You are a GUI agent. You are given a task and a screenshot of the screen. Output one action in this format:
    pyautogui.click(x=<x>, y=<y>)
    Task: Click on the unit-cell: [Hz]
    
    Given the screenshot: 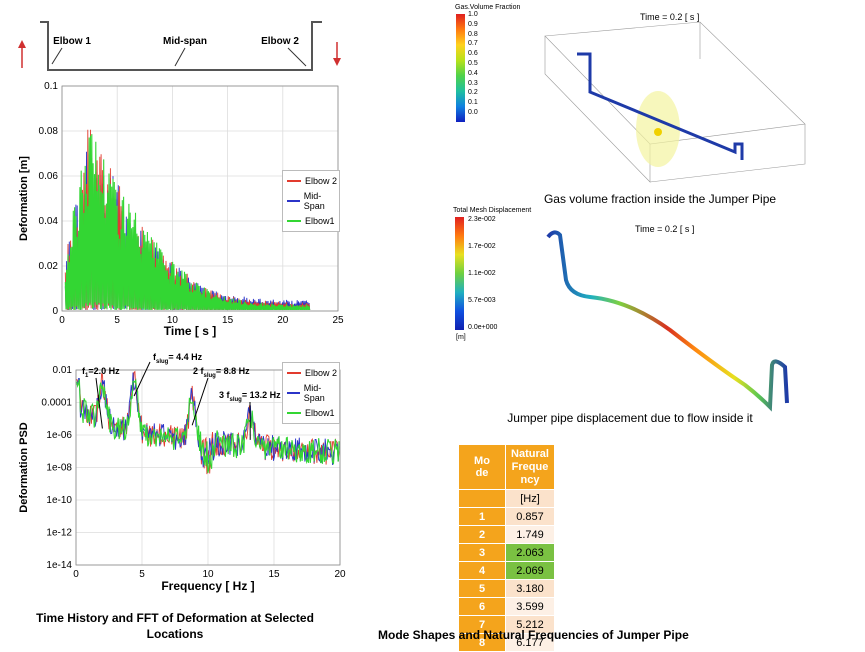 What is the action you would take?
    pyautogui.click(x=530, y=499)
    